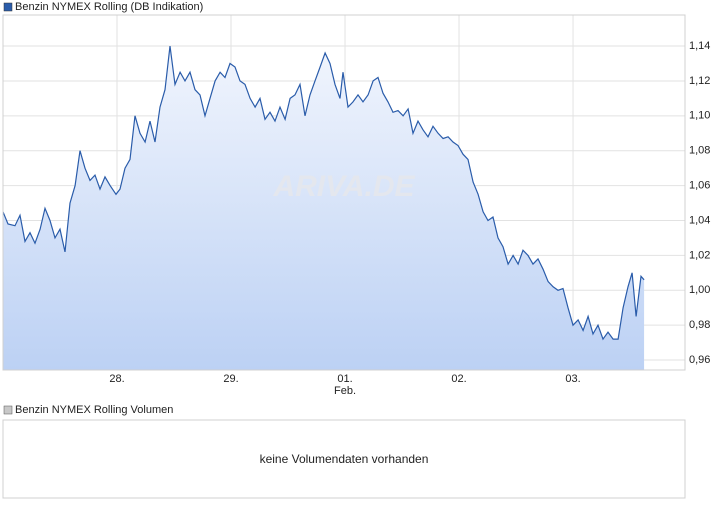 The image size is (726, 508). I want to click on x-tick-label: 29., so click(230, 379).